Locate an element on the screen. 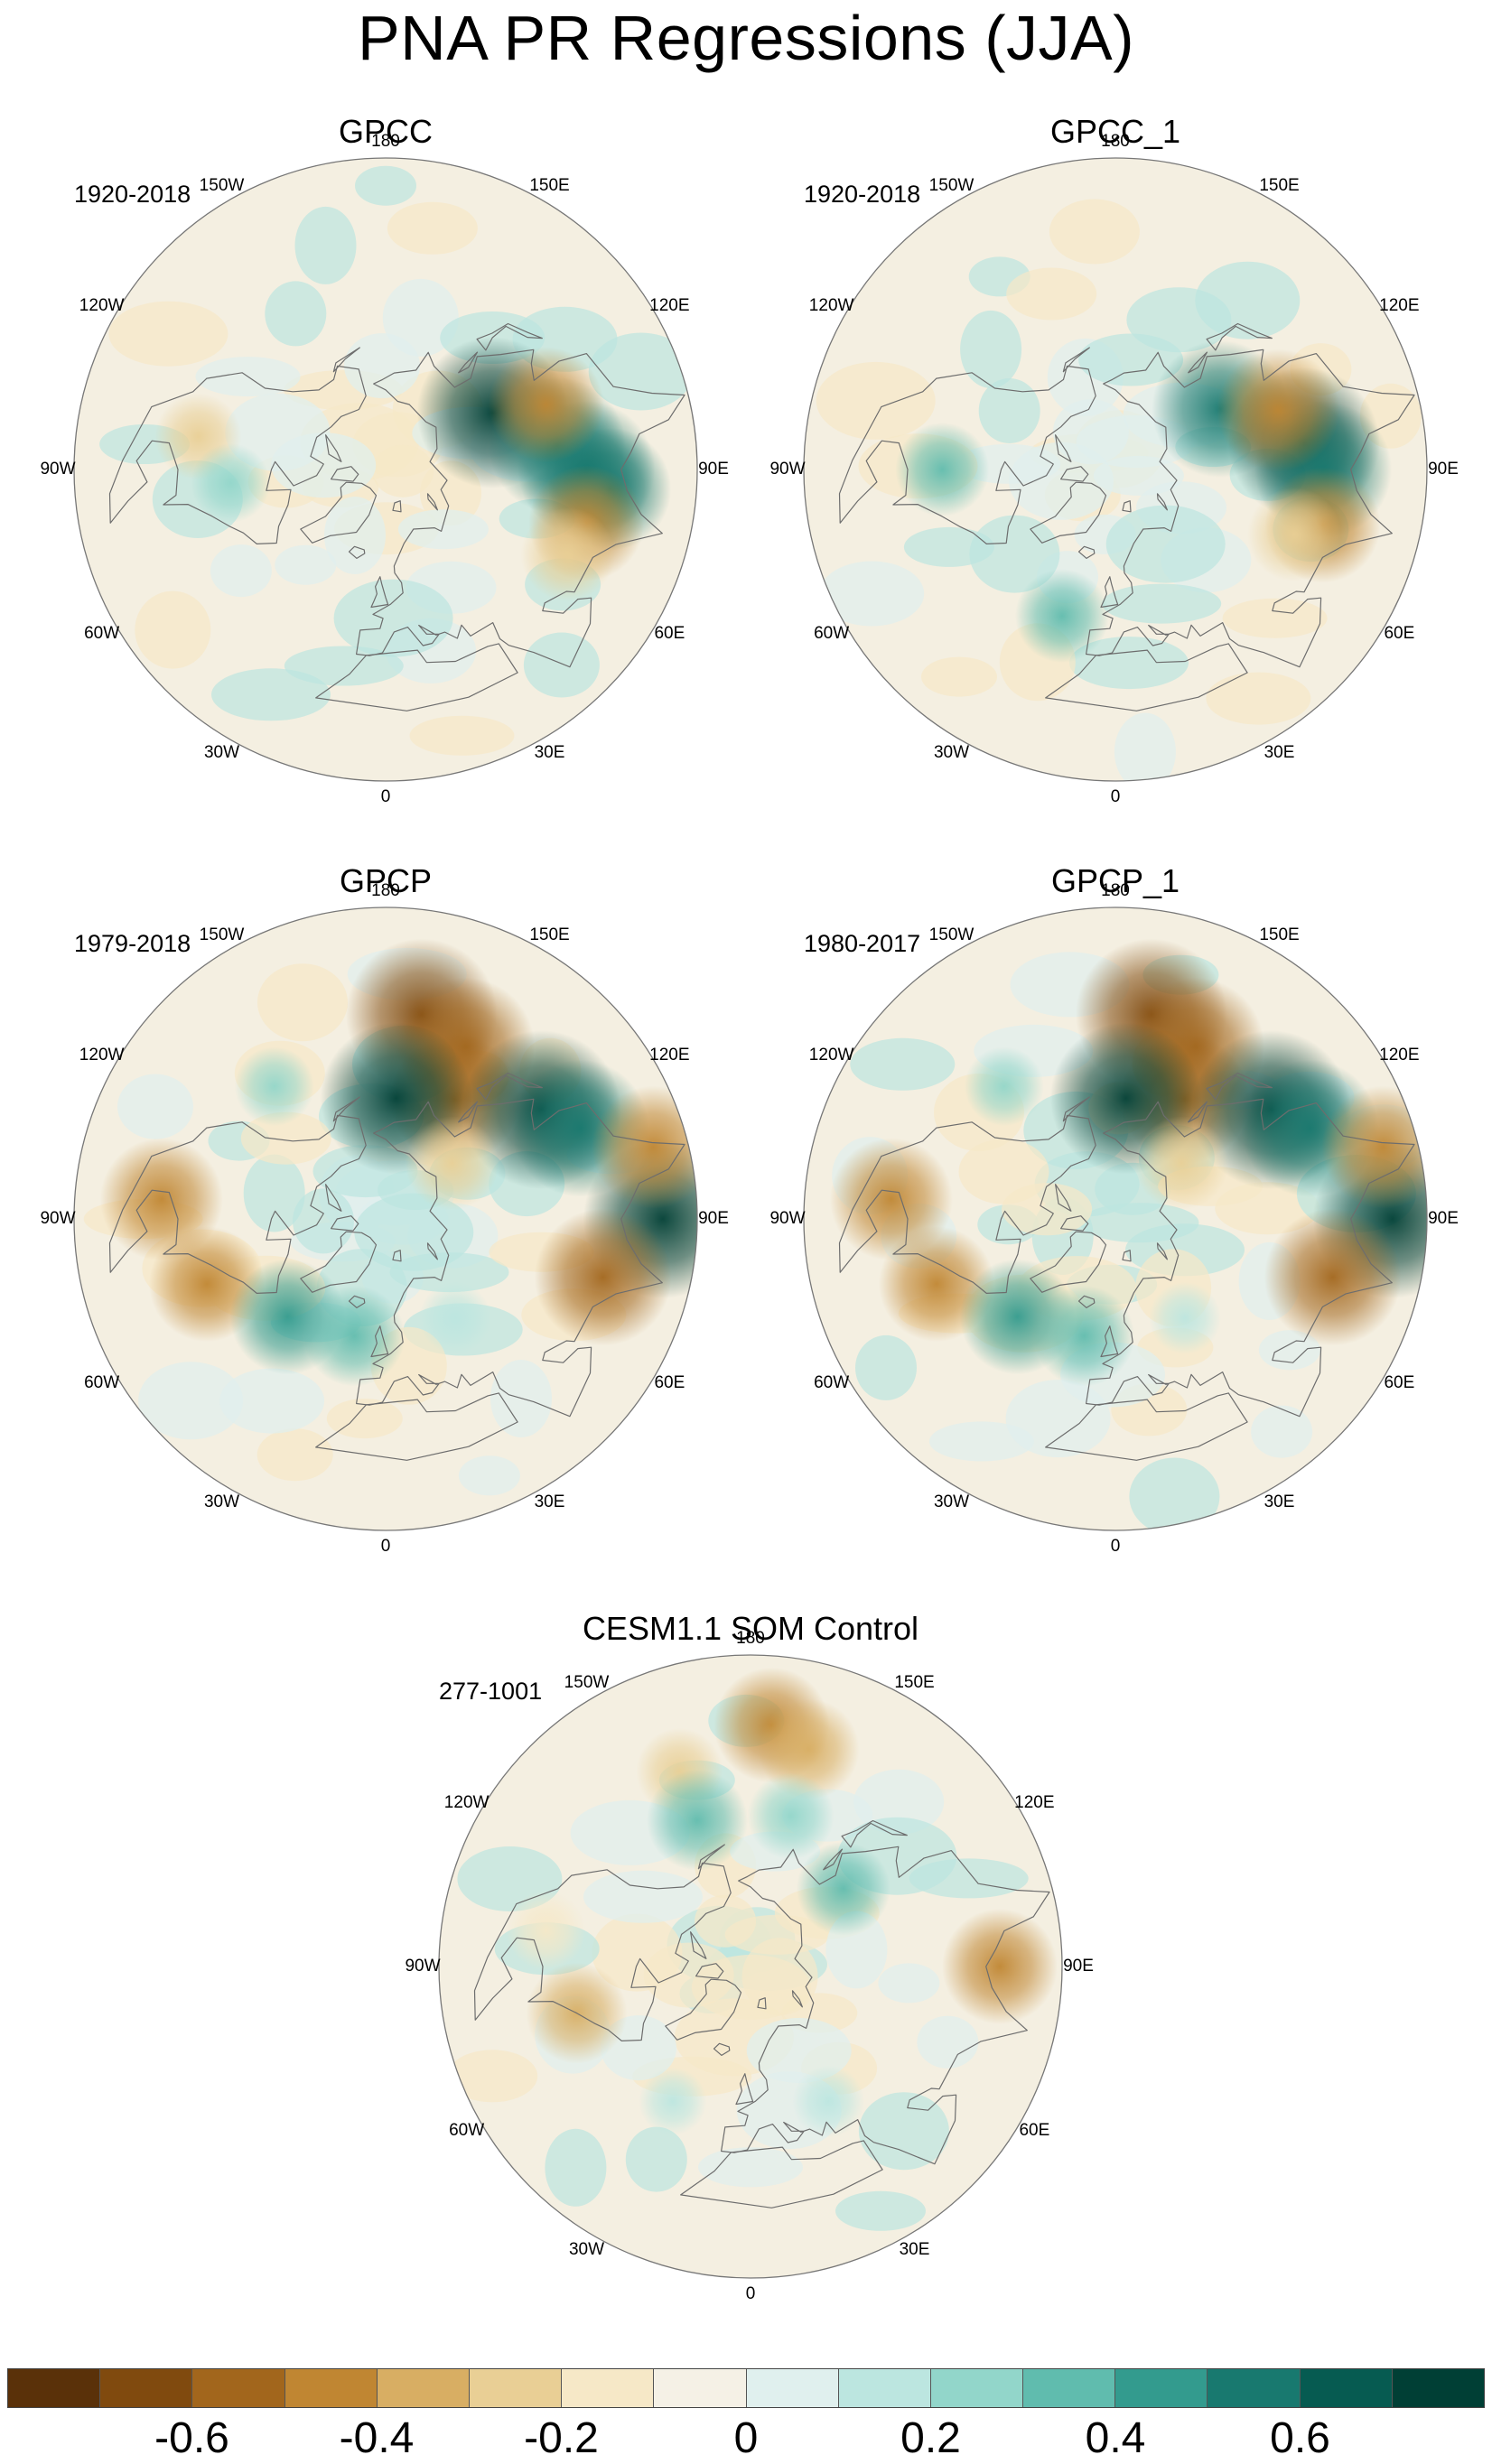 Image resolution: width=1492 pixels, height=2464 pixels. colorbar-boxes is located at coordinates (746, 2388).